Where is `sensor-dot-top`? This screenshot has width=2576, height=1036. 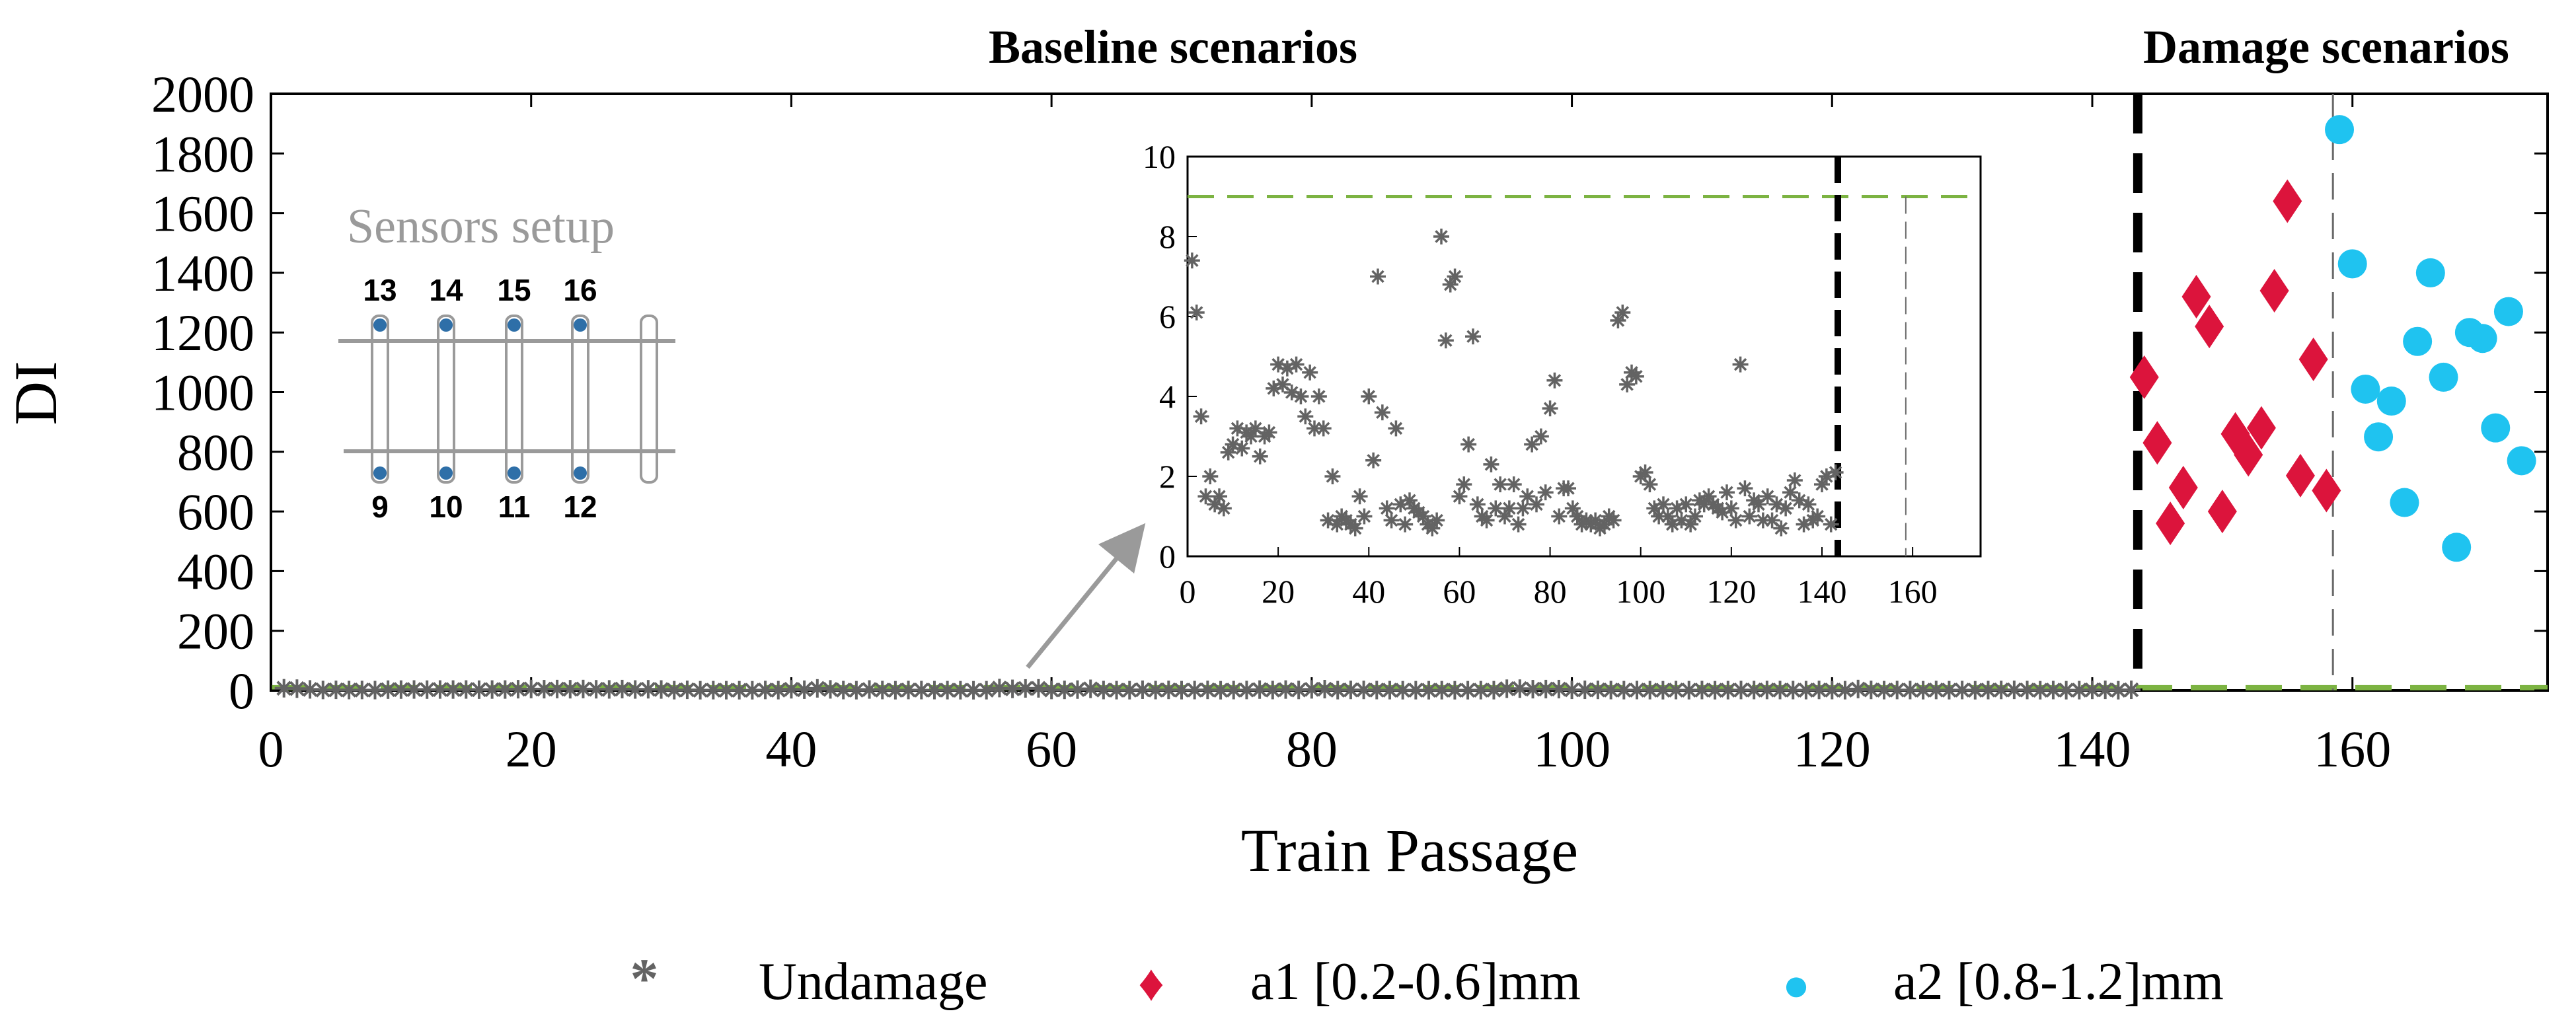 sensor-dot-top is located at coordinates (446, 325).